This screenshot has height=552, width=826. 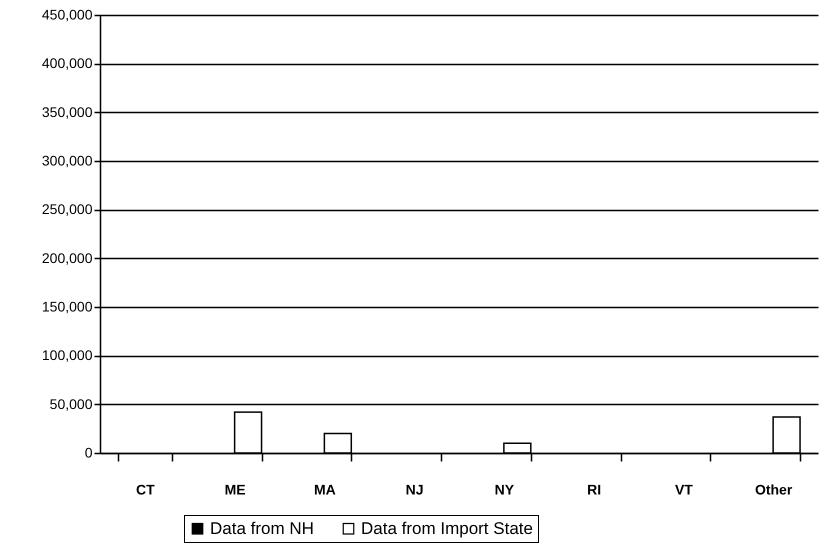 What do you see at coordinates (684, 490) in the screenshot?
I see `x-tick-label: VT` at bounding box center [684, 490].